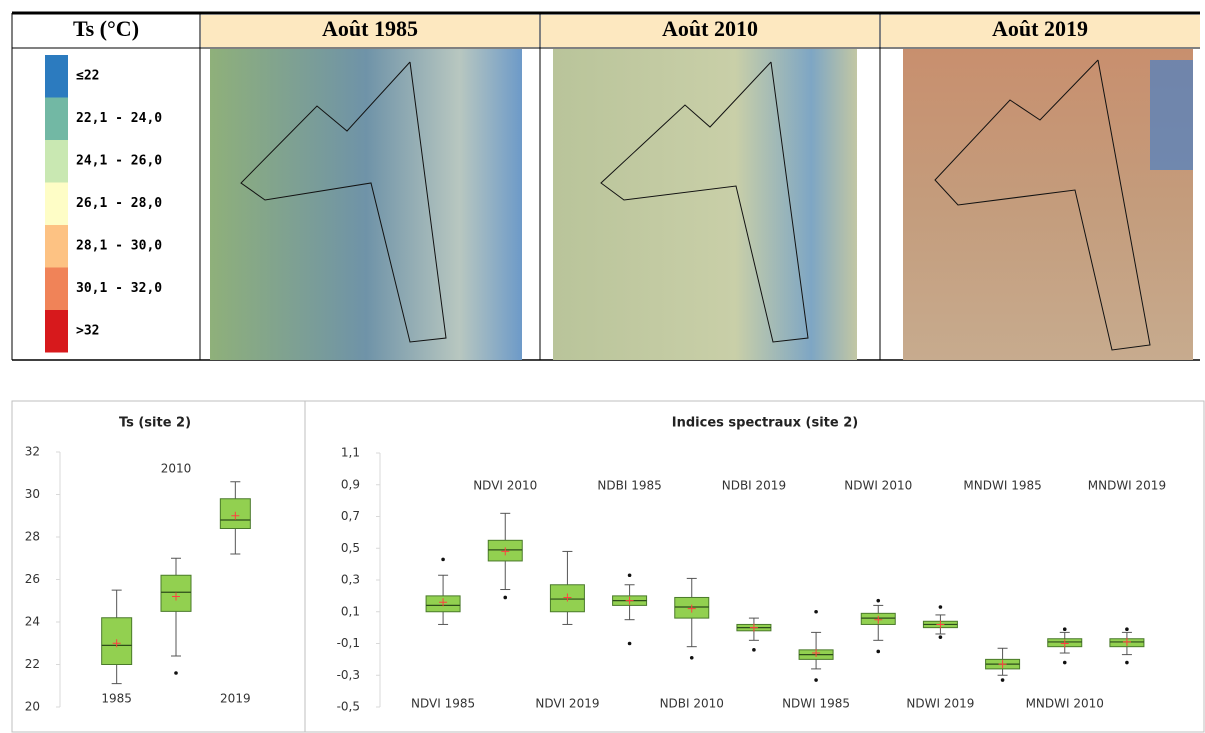 This screenshot has width=1205, height=733. What do you see at coordinates (567, 704) in the screenshot?
I see `x-tick-label: NDVI 2019` at bounding box center [567, 704].